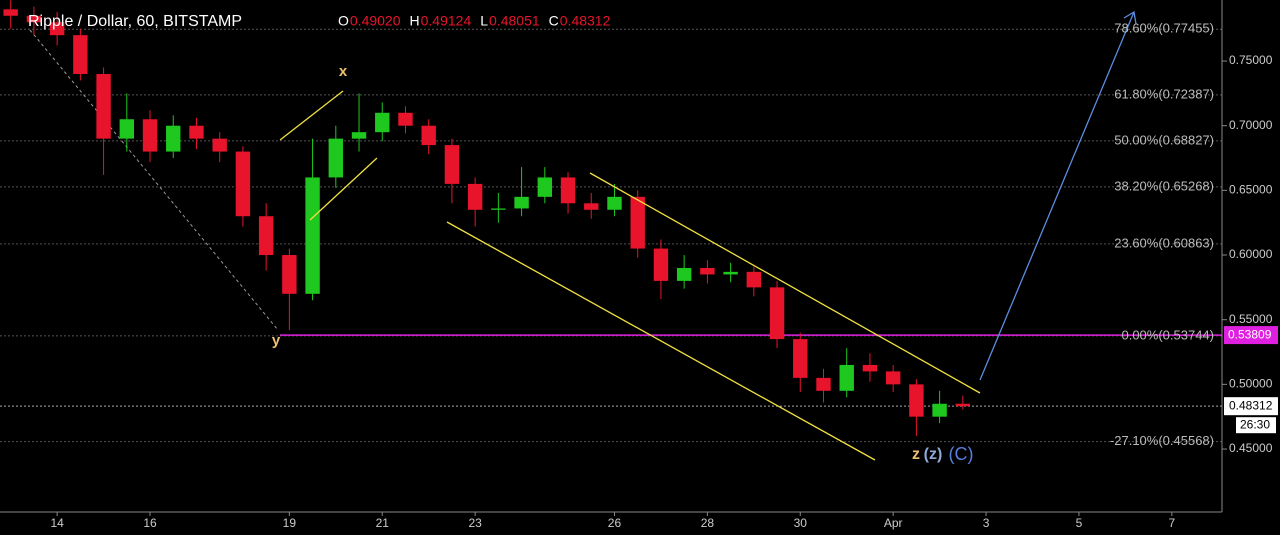 The image size is (1280, 535). I want to click on x-tick-label: 16, so click(150, 523).